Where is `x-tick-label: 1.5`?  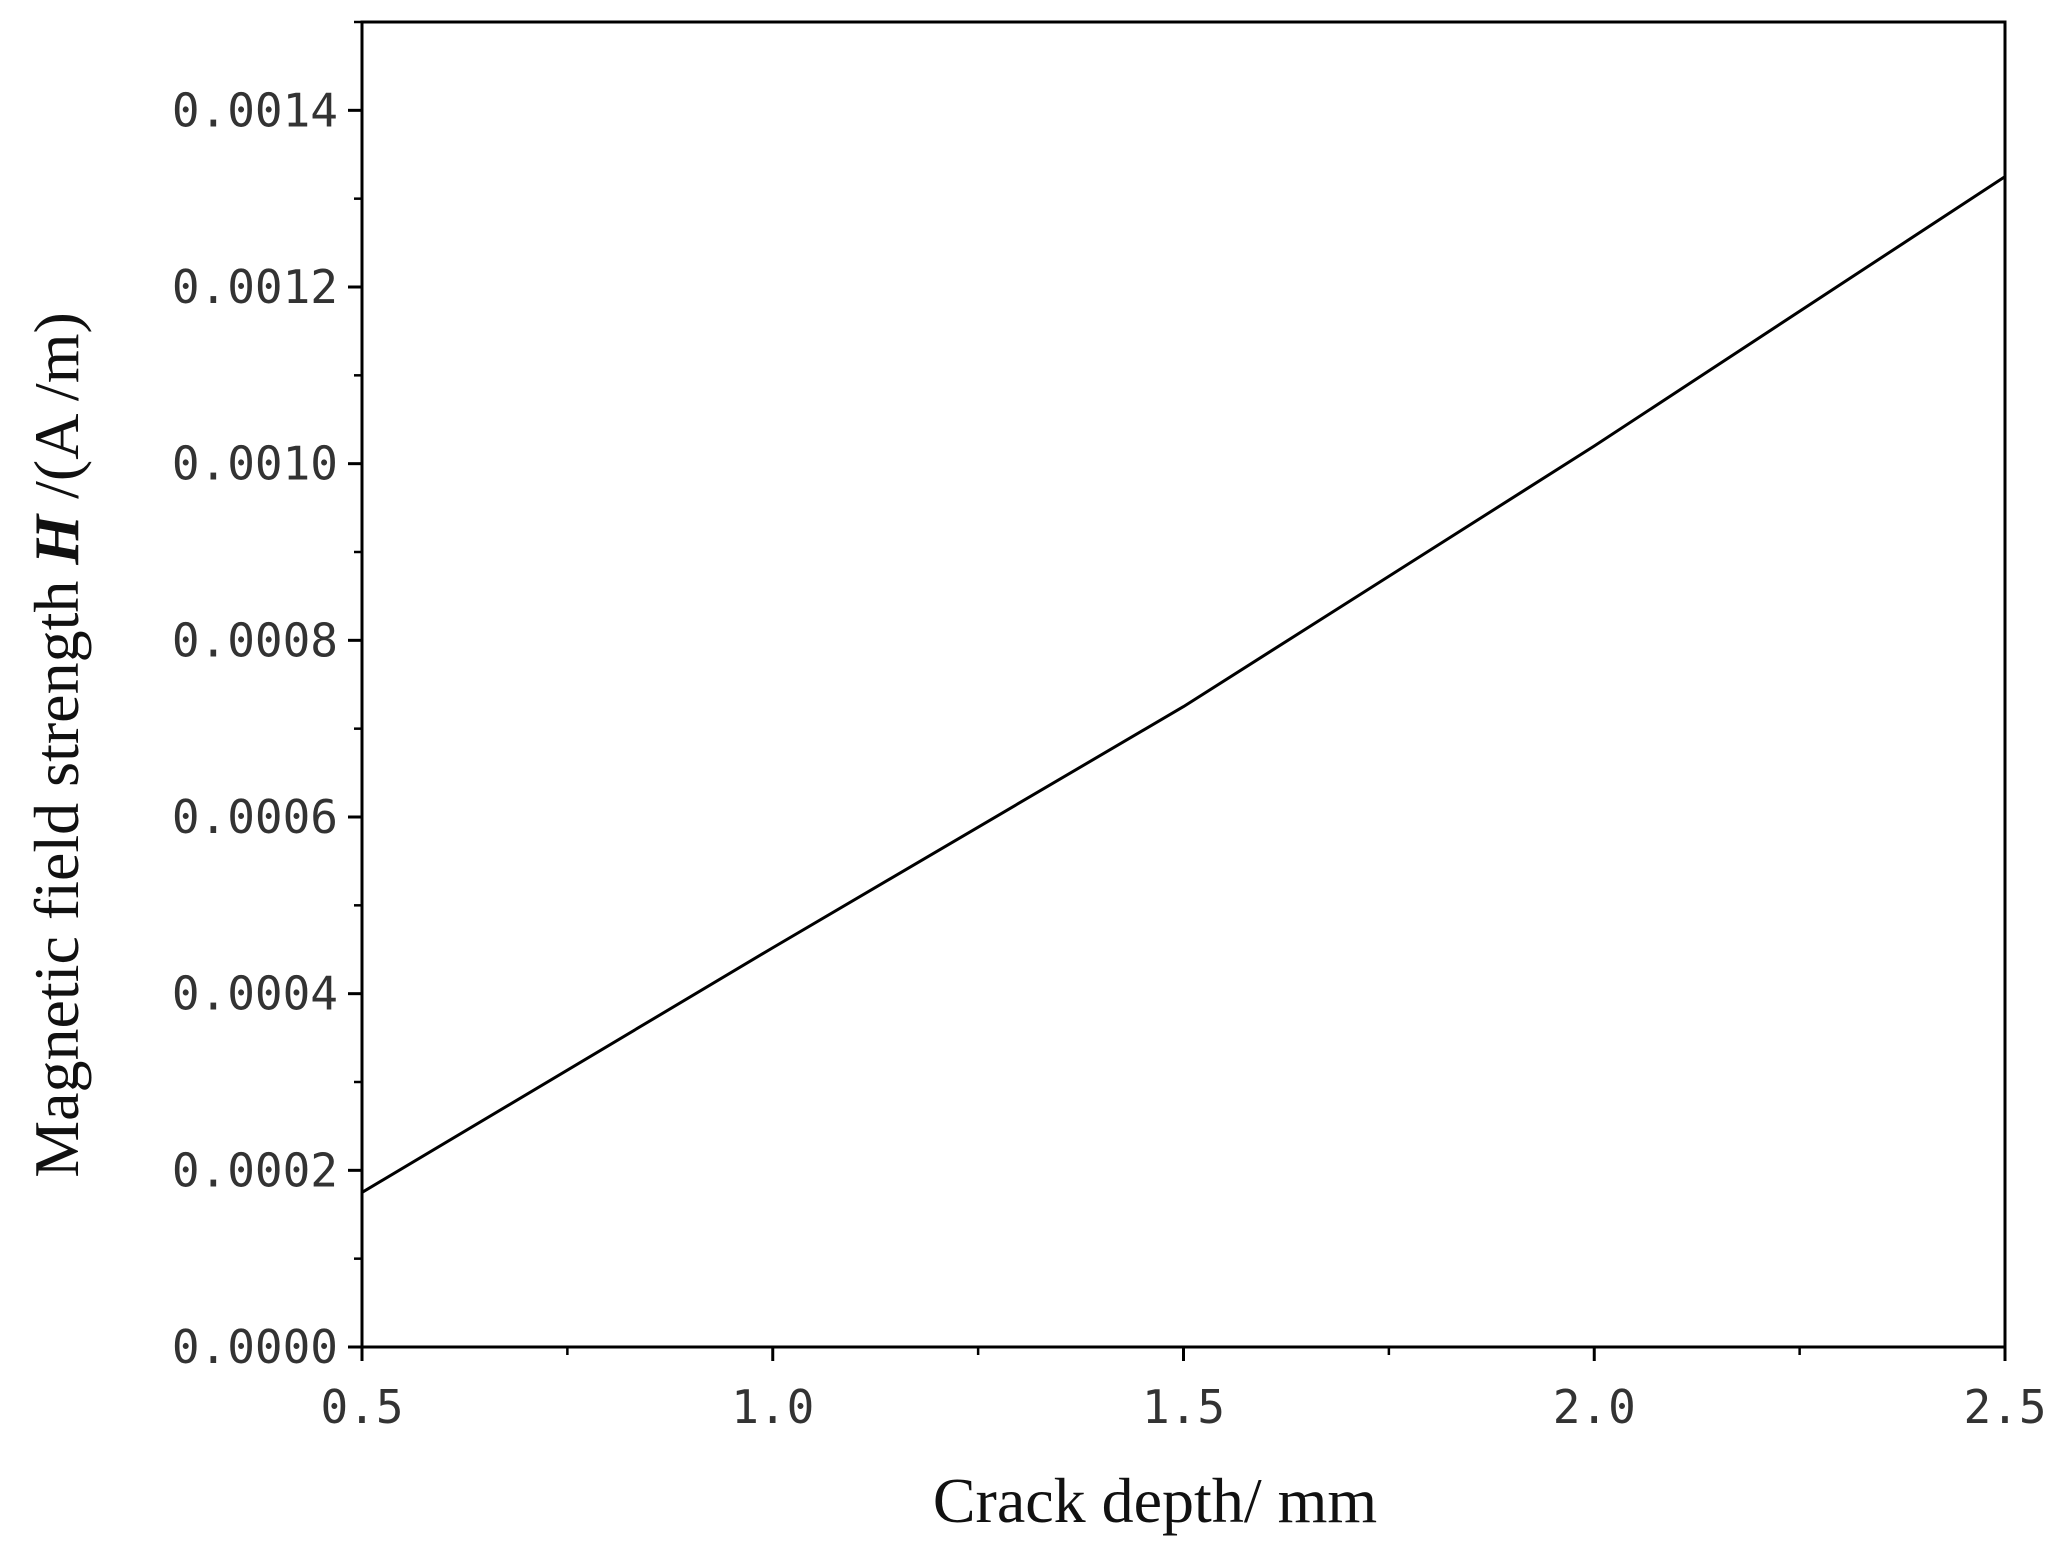
x-tick-label: 1.5 is located at coordinates (1183, 1407).